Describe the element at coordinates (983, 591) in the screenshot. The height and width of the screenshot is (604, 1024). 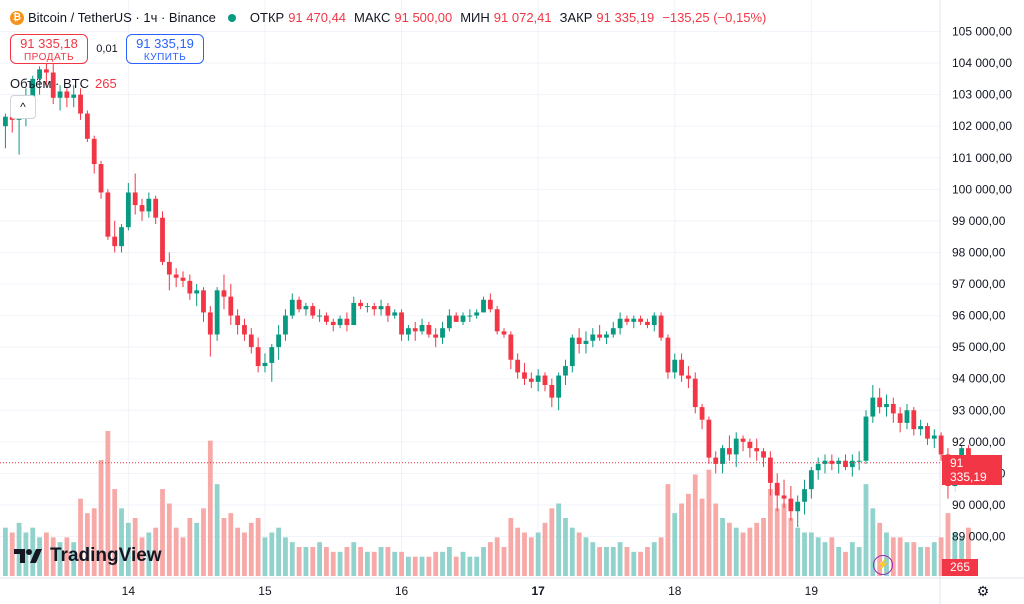
I see `settings-gear-icon: ⚙` at that location.